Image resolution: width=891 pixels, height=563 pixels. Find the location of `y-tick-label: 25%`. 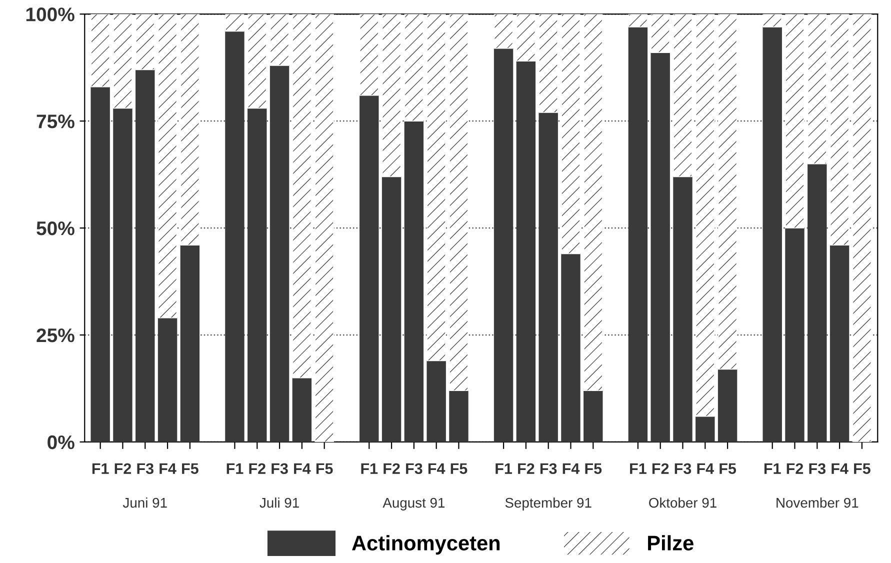

y-tick-label: 25% is located at coordinates (55, 335).